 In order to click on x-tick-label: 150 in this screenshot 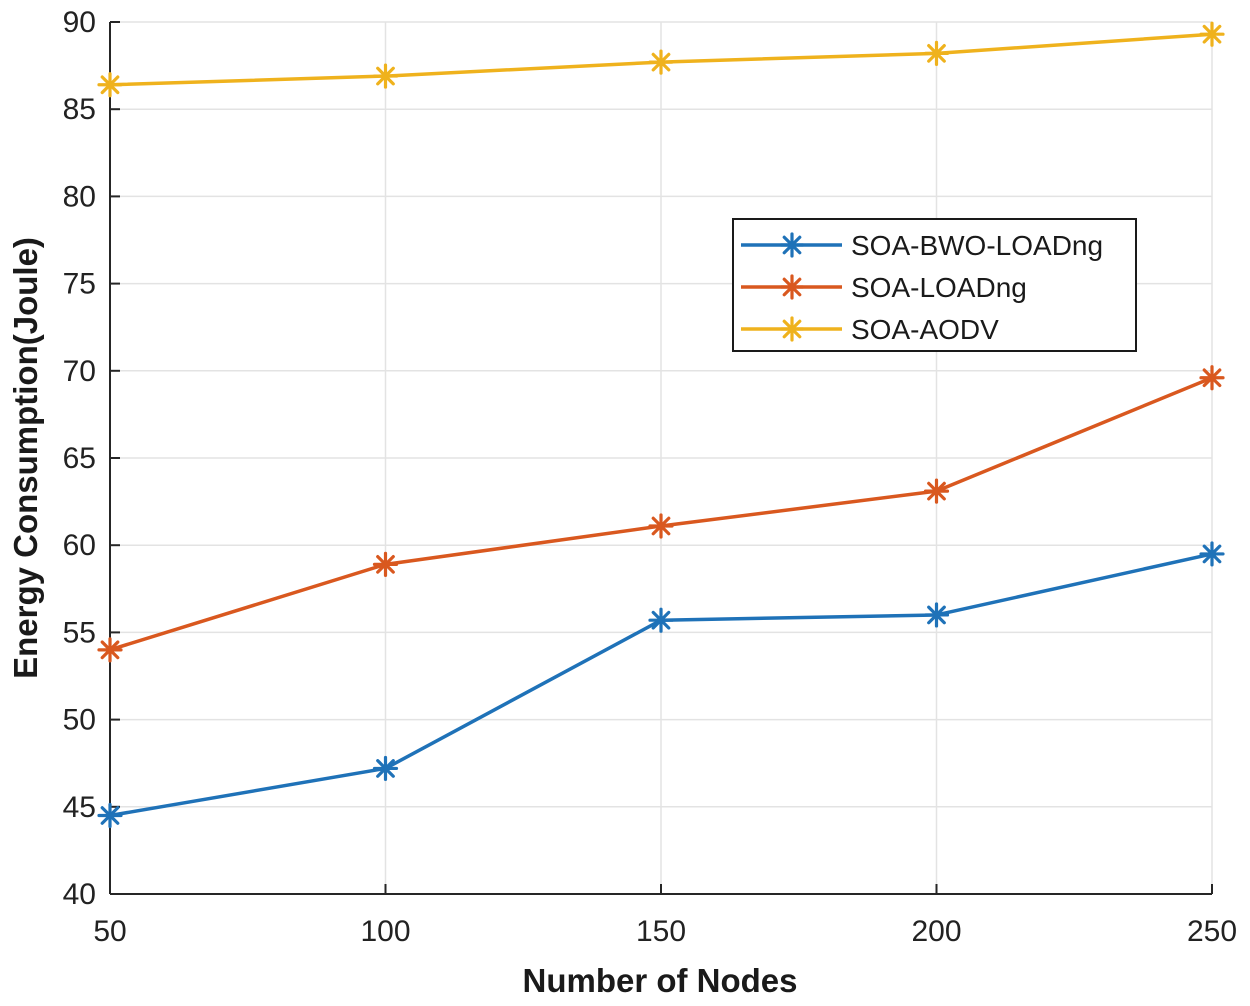, I will do `click(661, 931)`.